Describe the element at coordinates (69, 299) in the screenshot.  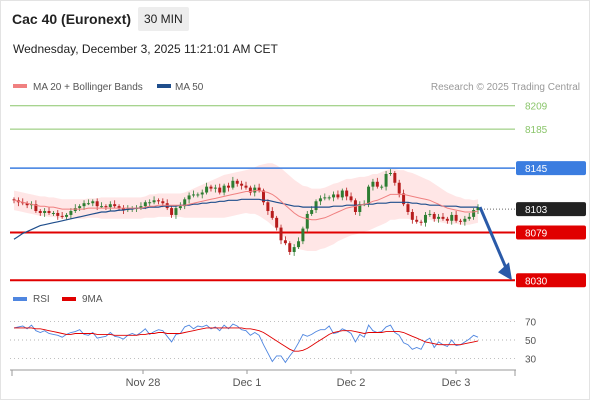
I see `rsi-ma-legend-swatch` at that location.